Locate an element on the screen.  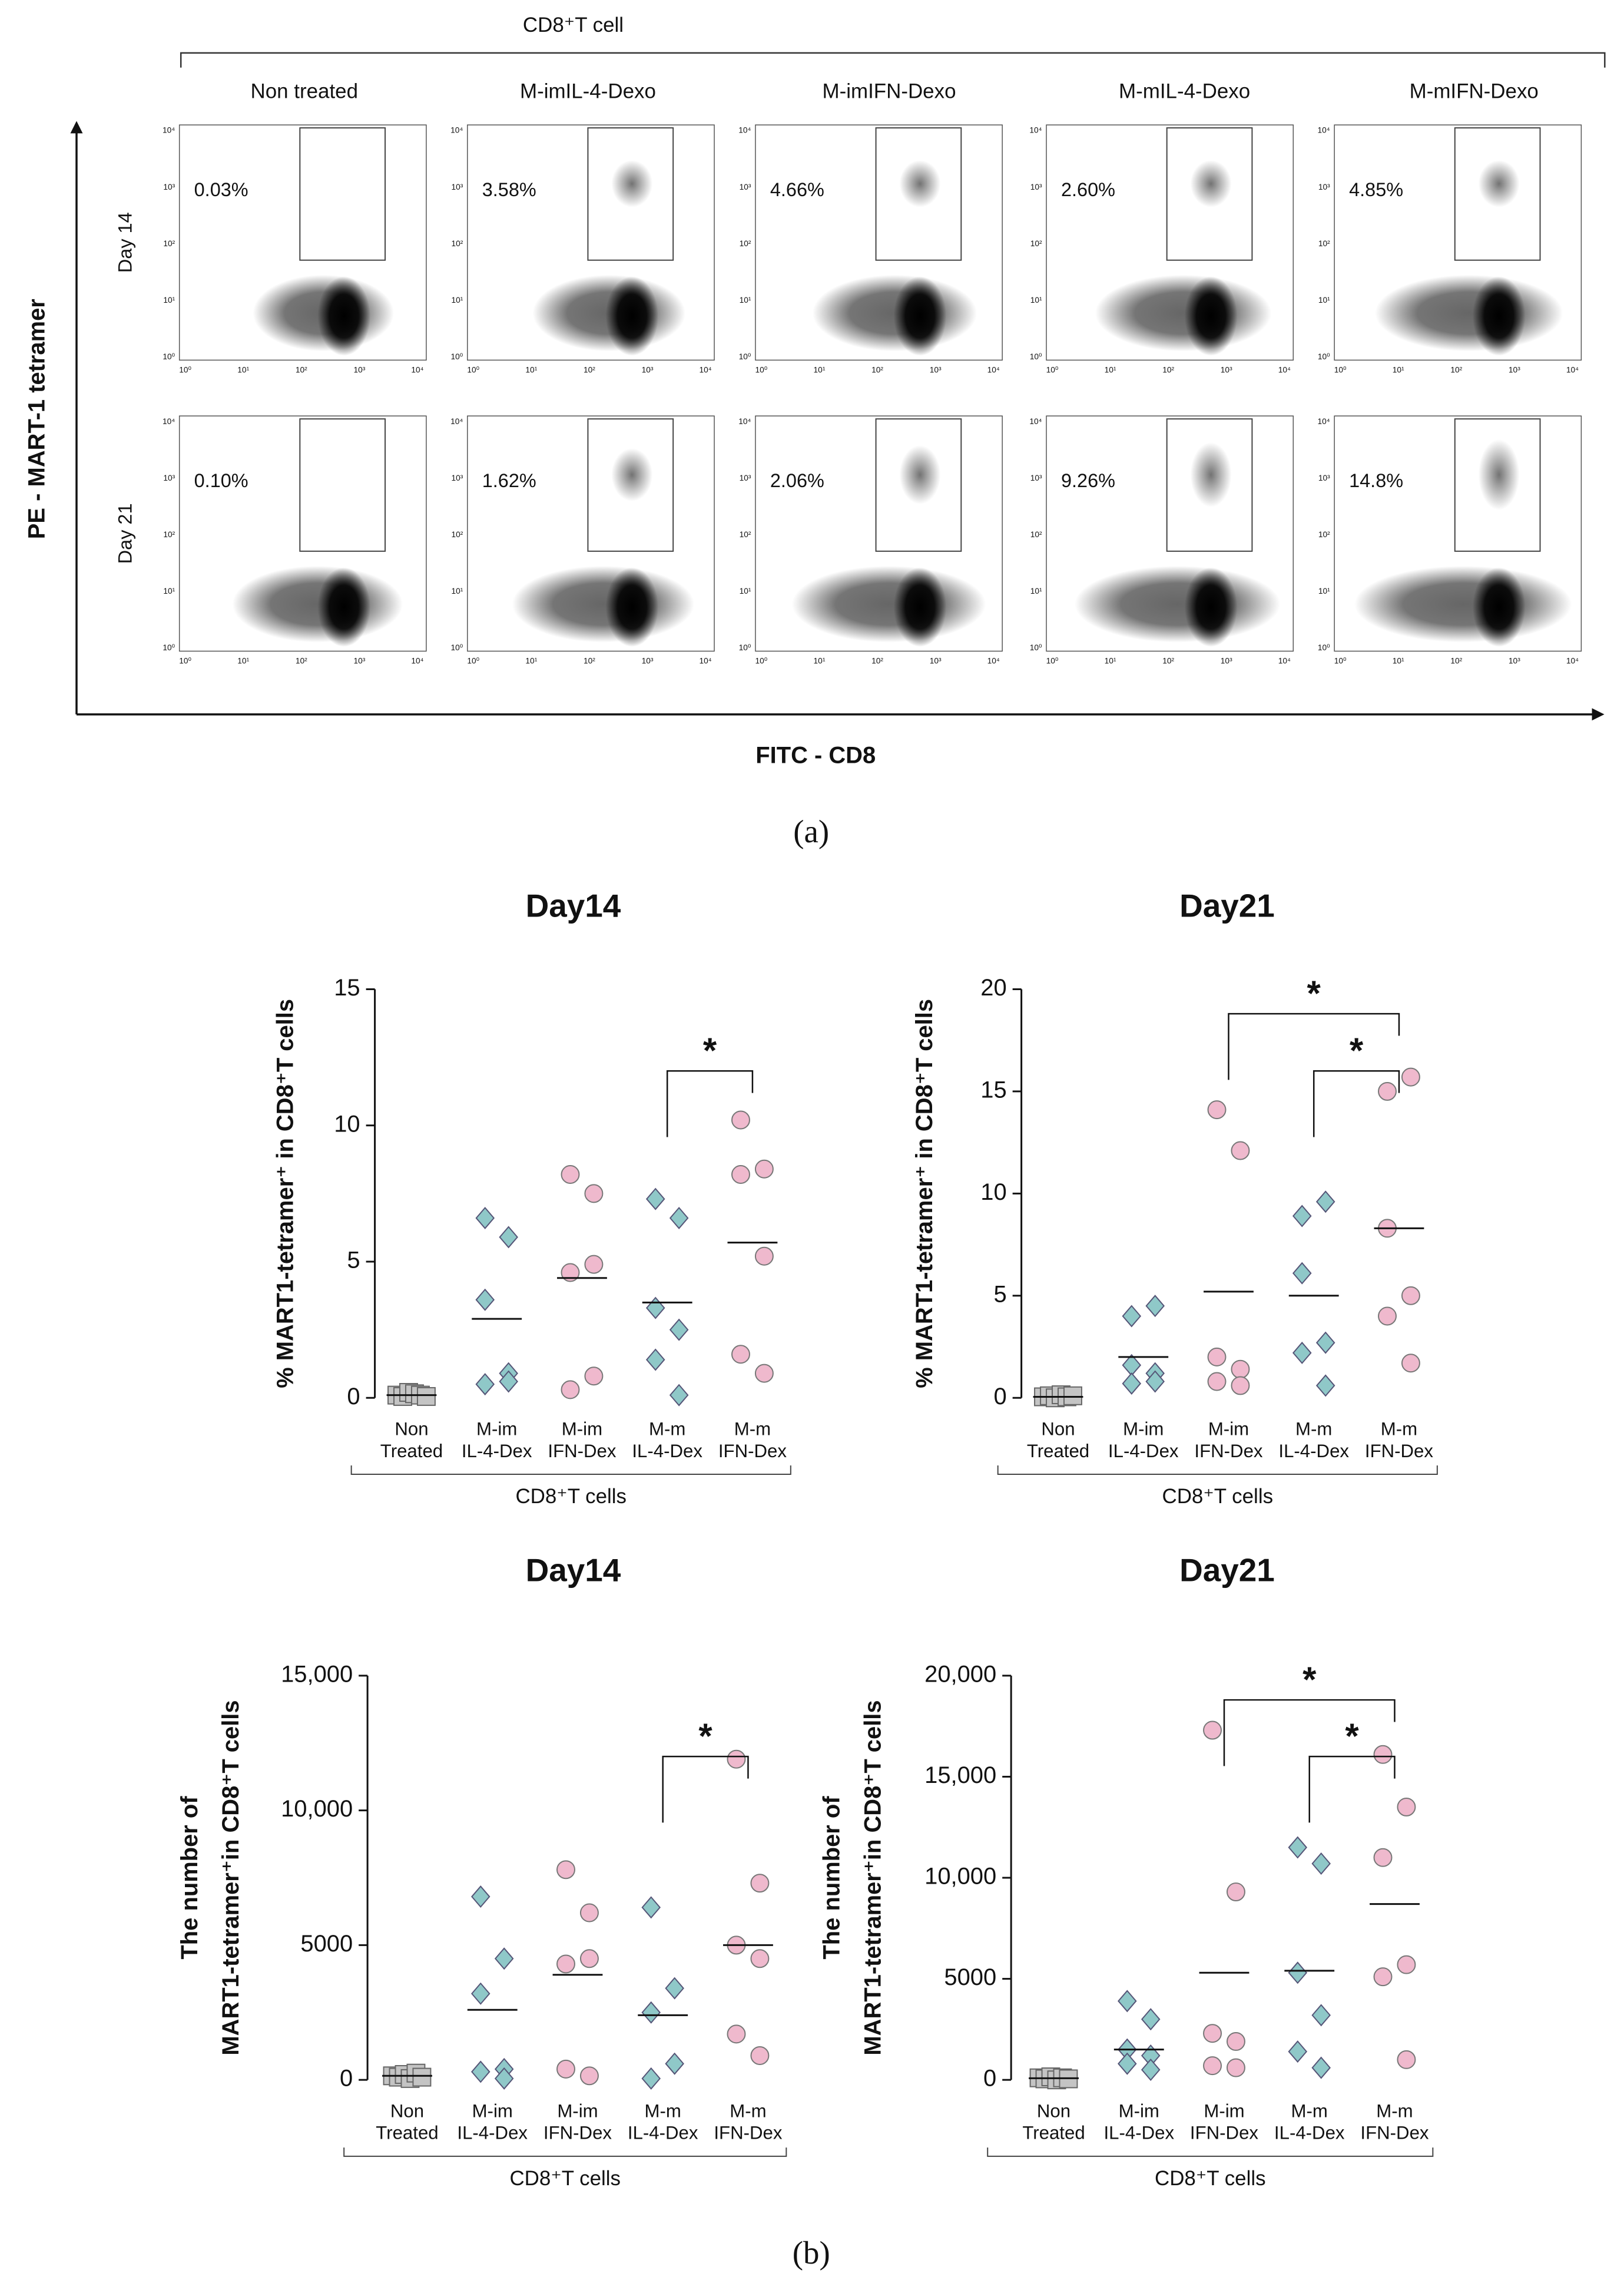
x-tick-label: Treated is located at coordinates (411, 1451).